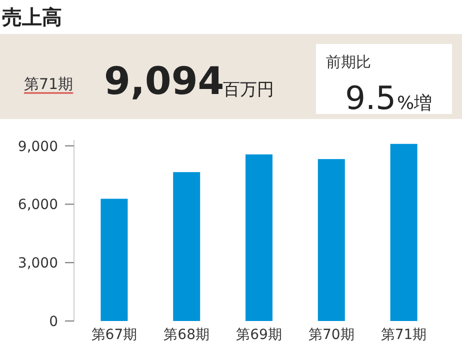 This screenshot has width=462, height=346. Describe the element at coordinates (164, 81) in the screenshot. I see `annotation: 9,094` at that location.